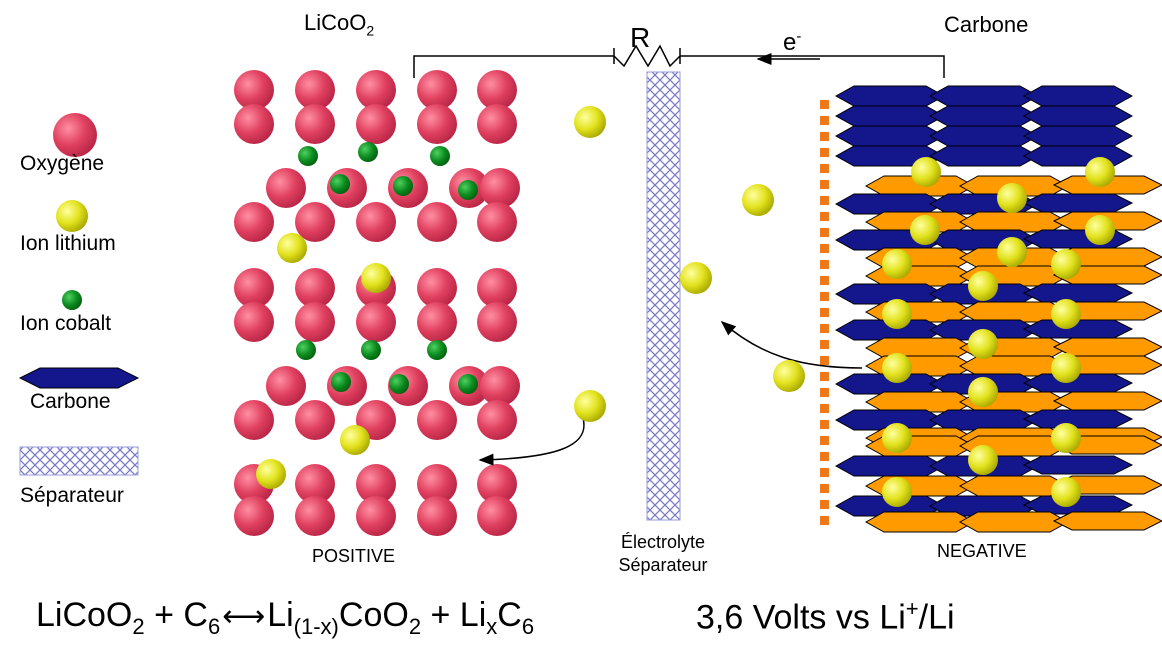  Describe the element at coordinates (79, 461) in the screenshot. I see `legend-separator-swatch` at that location.